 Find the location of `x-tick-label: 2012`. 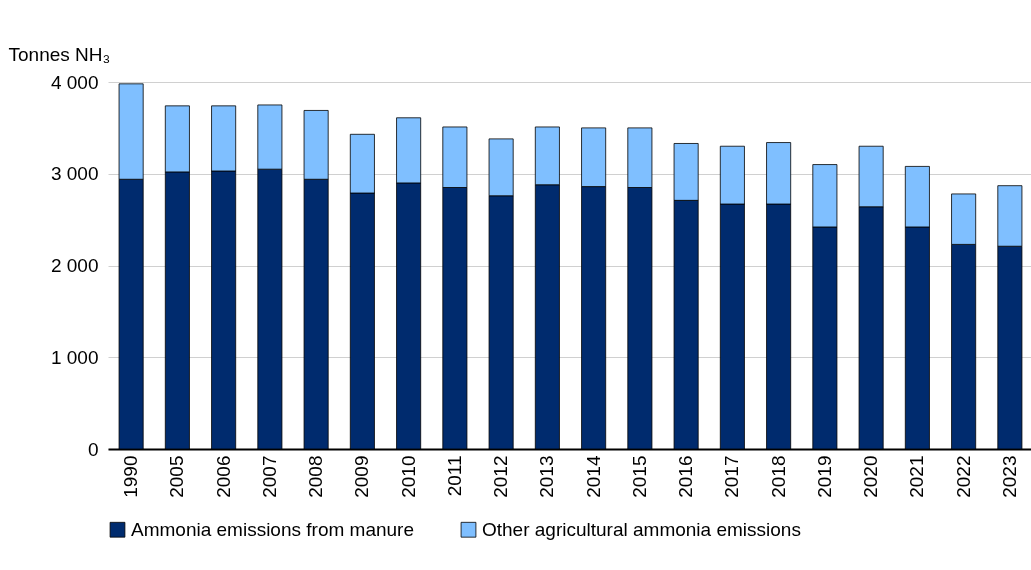

x-tick-label: 2012 is located at coordinates (501, 476).